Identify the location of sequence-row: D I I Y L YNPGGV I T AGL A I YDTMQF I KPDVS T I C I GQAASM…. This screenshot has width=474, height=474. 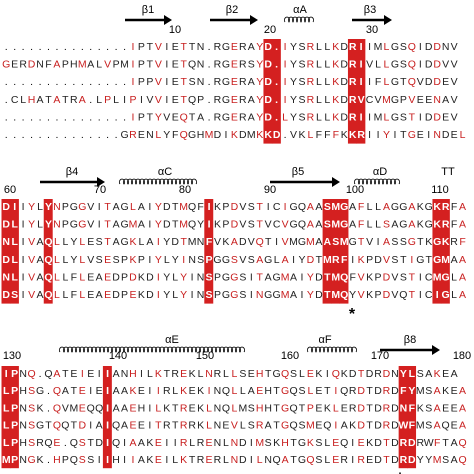
(234, 207).